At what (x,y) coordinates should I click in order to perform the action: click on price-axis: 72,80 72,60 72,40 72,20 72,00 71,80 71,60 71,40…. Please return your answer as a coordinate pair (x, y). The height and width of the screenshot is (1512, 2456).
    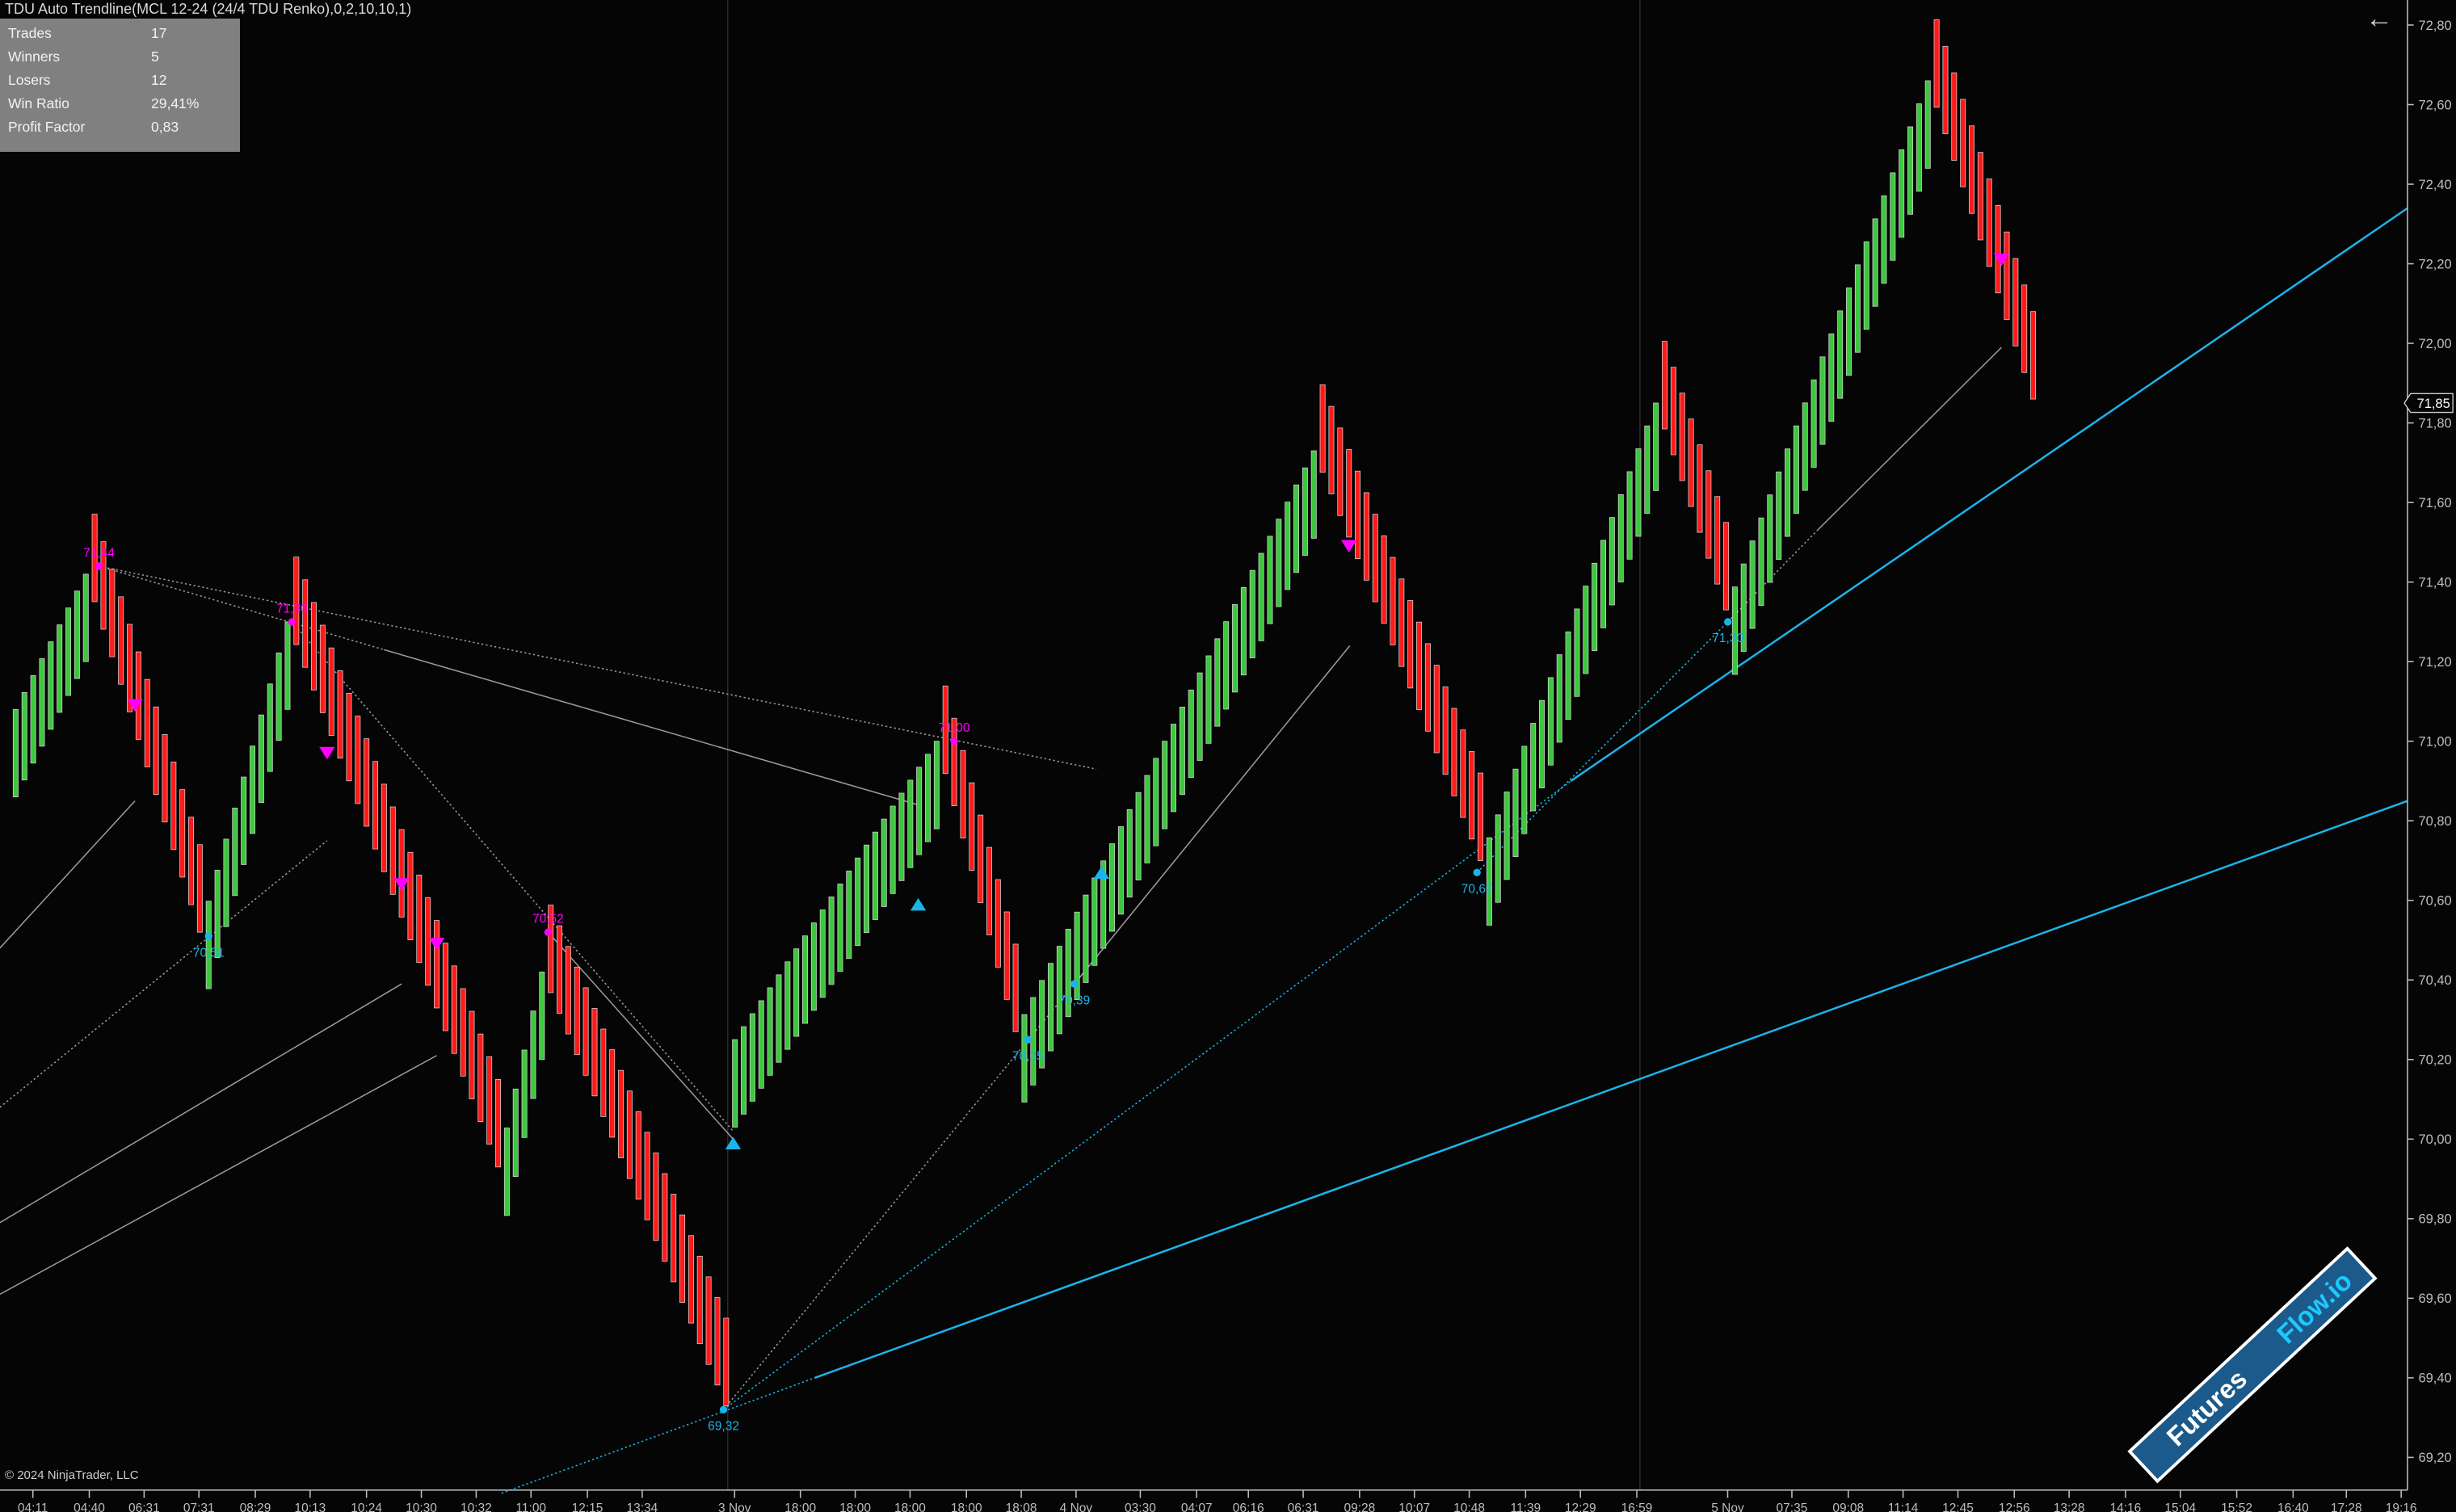
    Looking at the image, I should click on (2429, 745).